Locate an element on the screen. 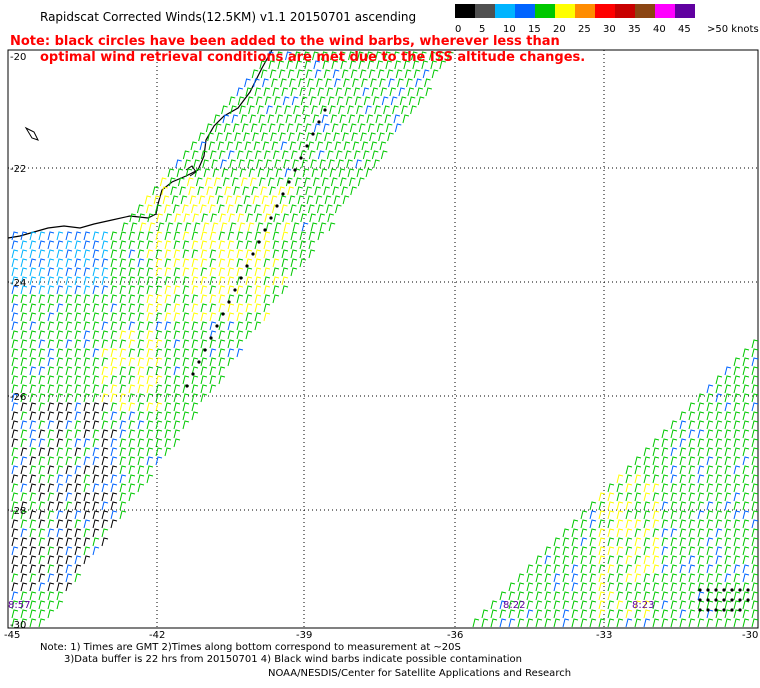 This screenshot has height=688, width=760. time-label: 8:23 is located at coordinates (643, 605).